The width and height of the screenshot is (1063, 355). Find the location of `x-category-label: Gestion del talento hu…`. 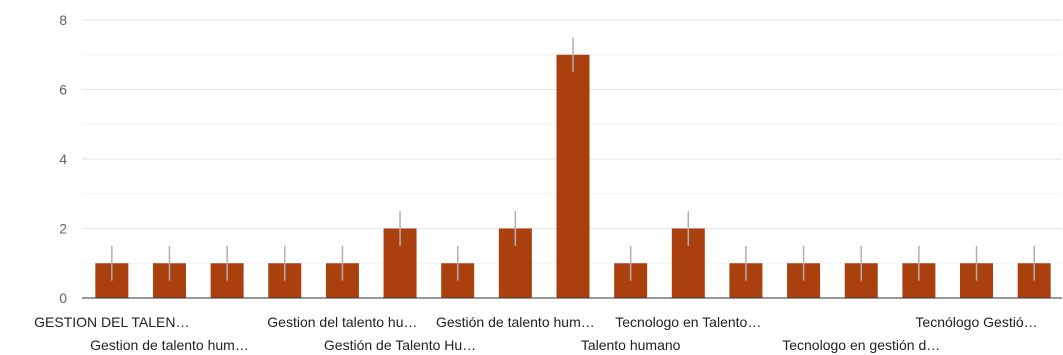

x-category-label: Gestion del talento hu… is located at coordinates (342, 322).